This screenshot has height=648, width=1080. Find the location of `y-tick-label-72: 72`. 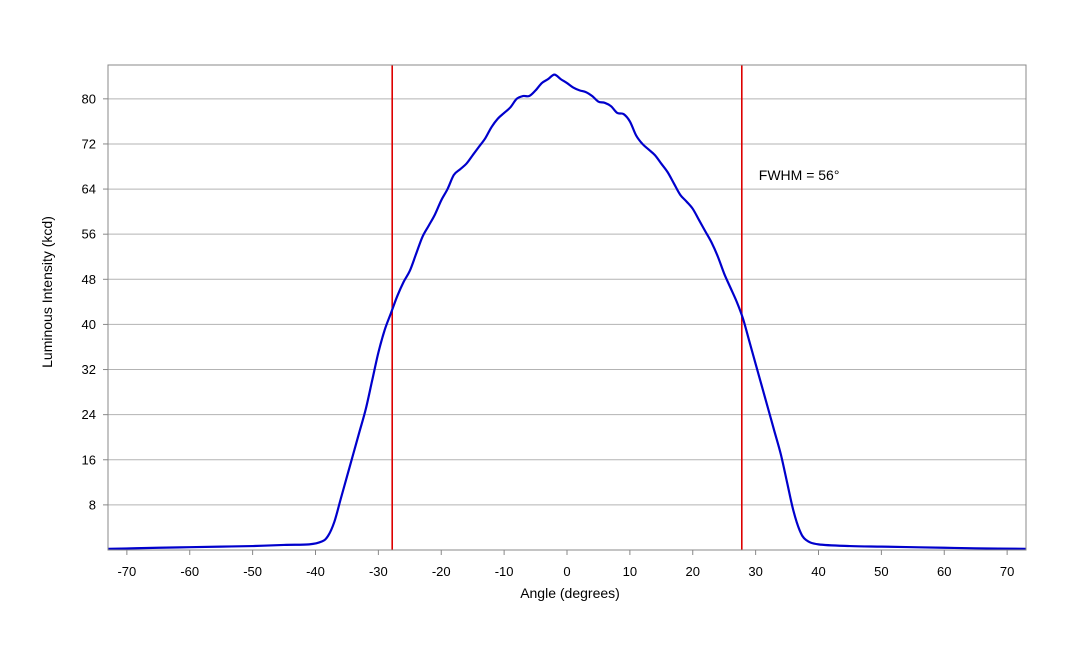

y-tick-label-72: 72 is located at coordinates (89, 143).